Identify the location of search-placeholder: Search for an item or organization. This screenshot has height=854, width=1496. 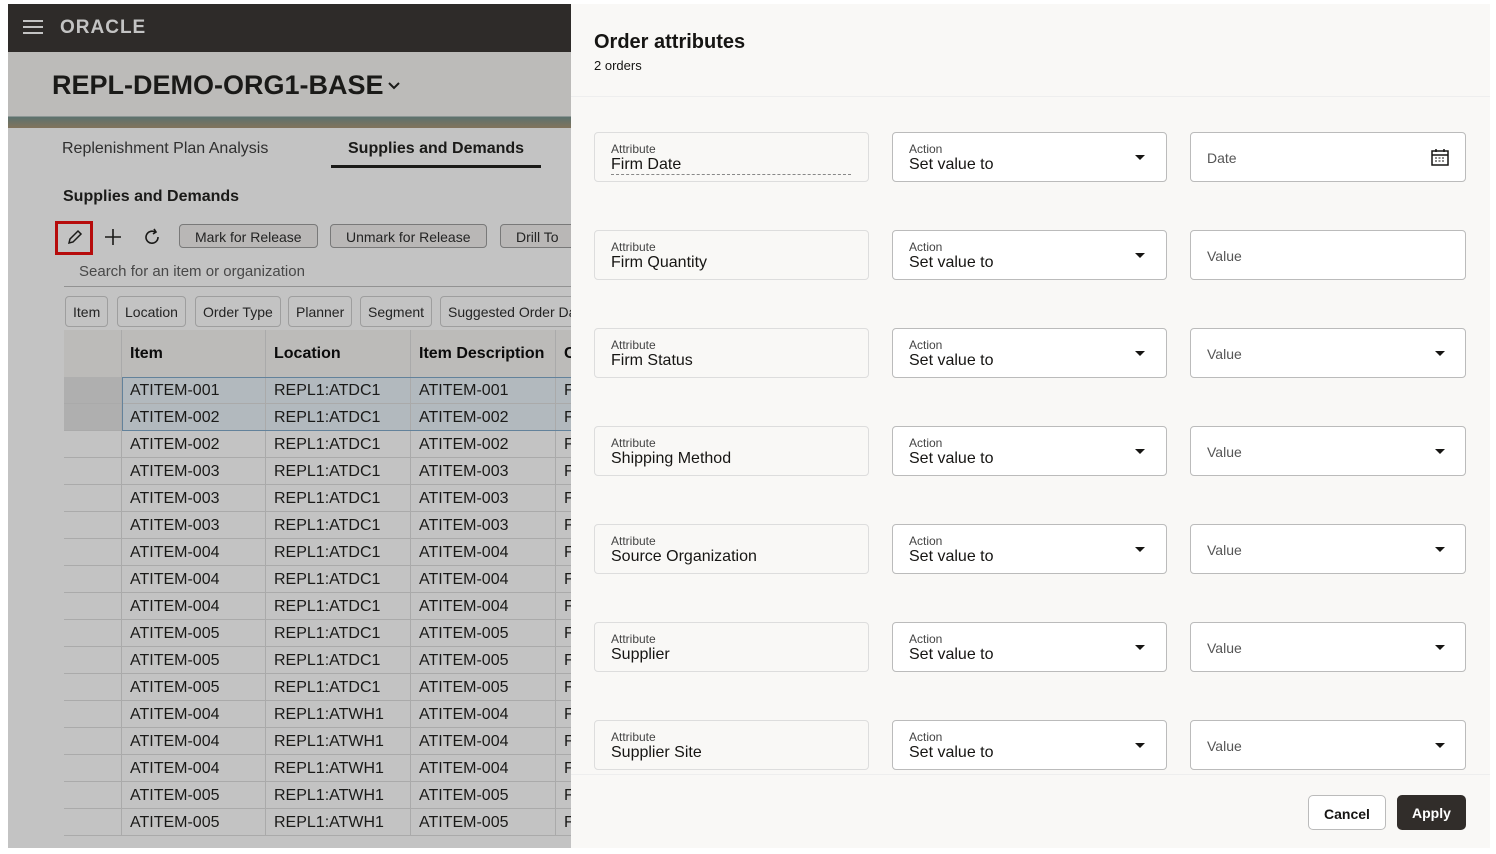
(192, 271).